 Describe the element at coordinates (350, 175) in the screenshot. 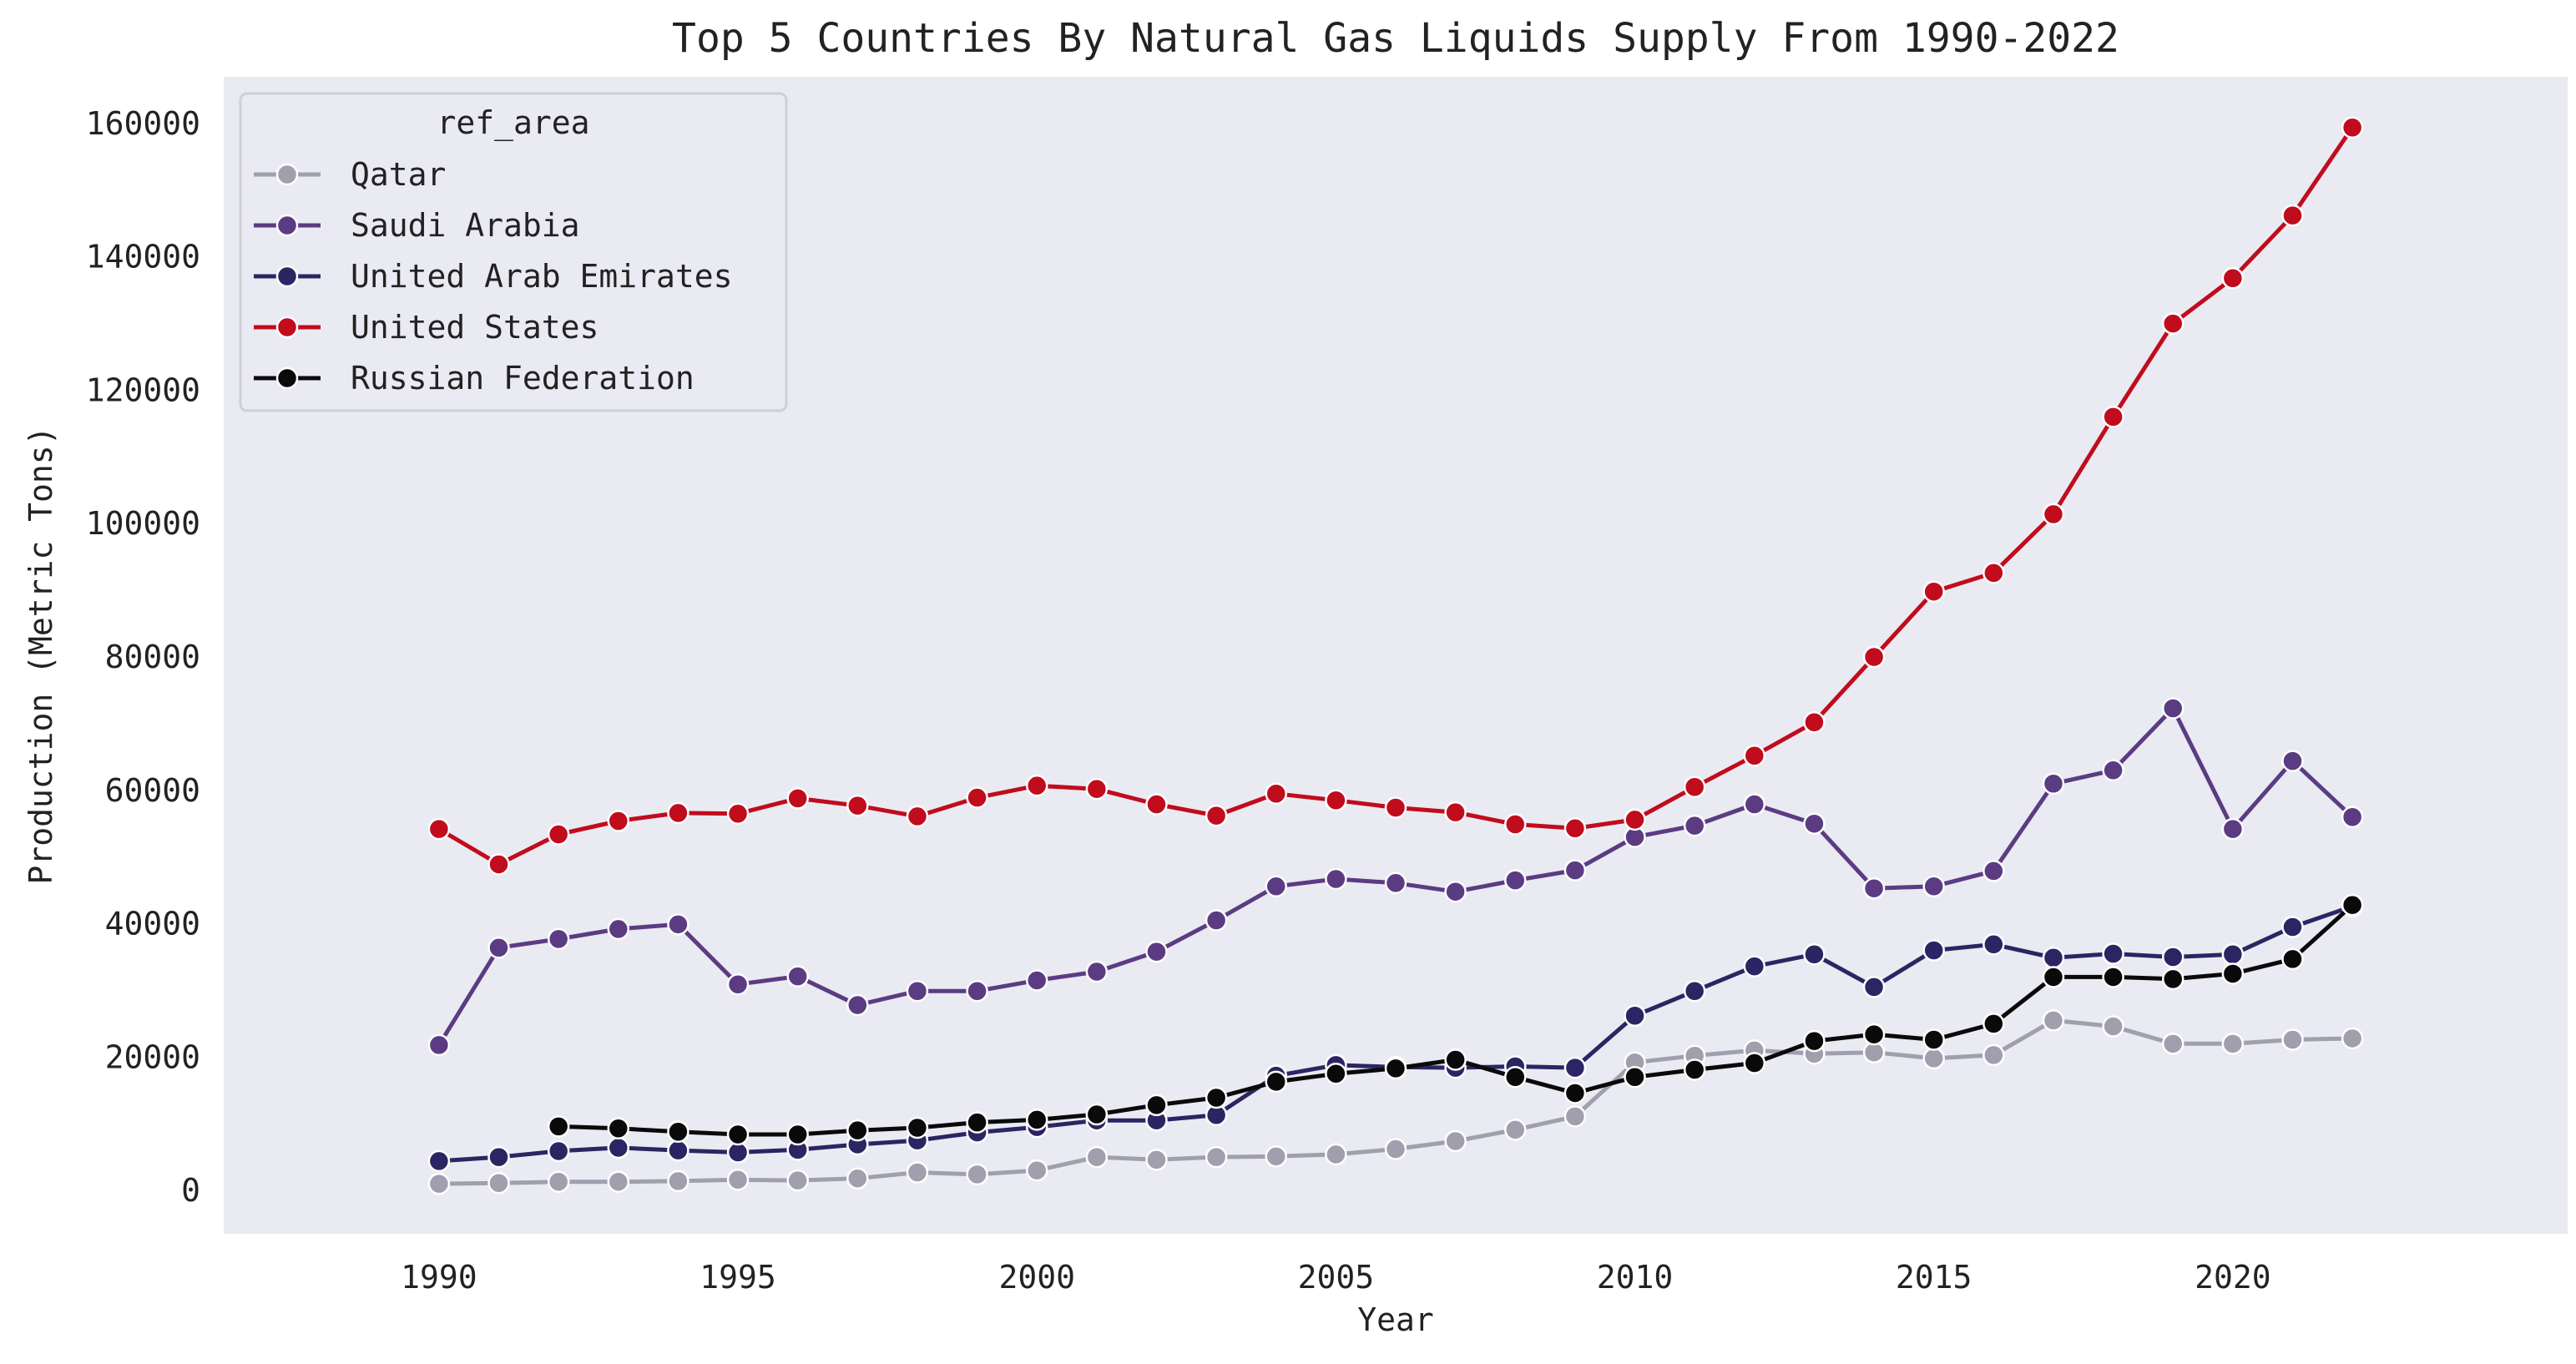

I see `legend-entry-qatar: Qatar` at that location.